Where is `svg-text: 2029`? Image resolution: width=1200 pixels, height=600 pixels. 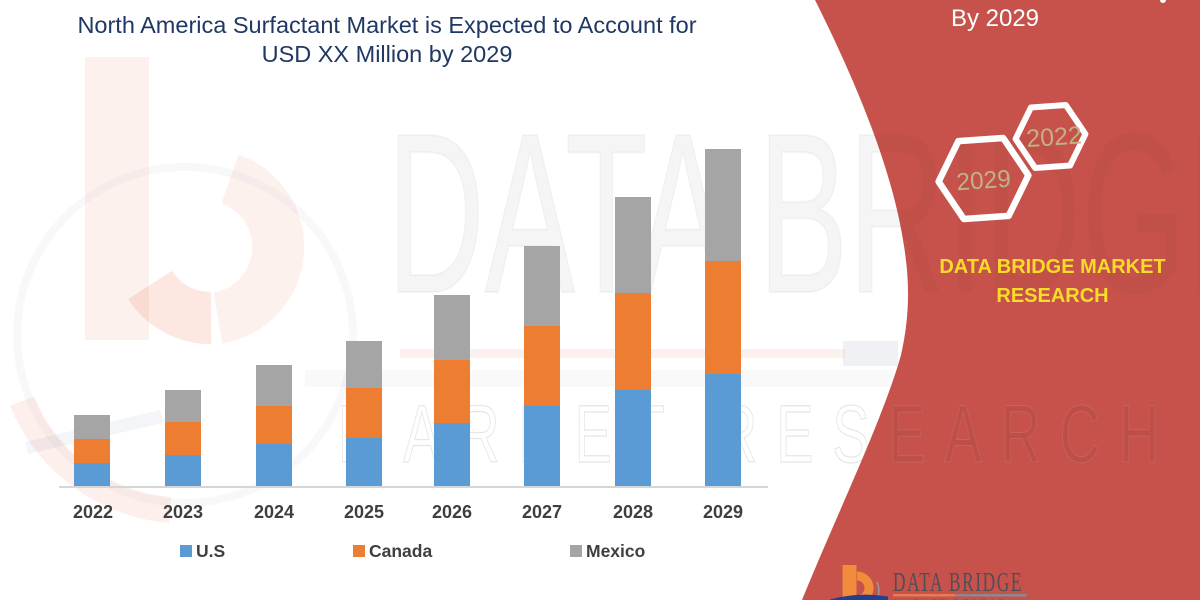
svg-text: 2029 is located at coordinates (984, 181).